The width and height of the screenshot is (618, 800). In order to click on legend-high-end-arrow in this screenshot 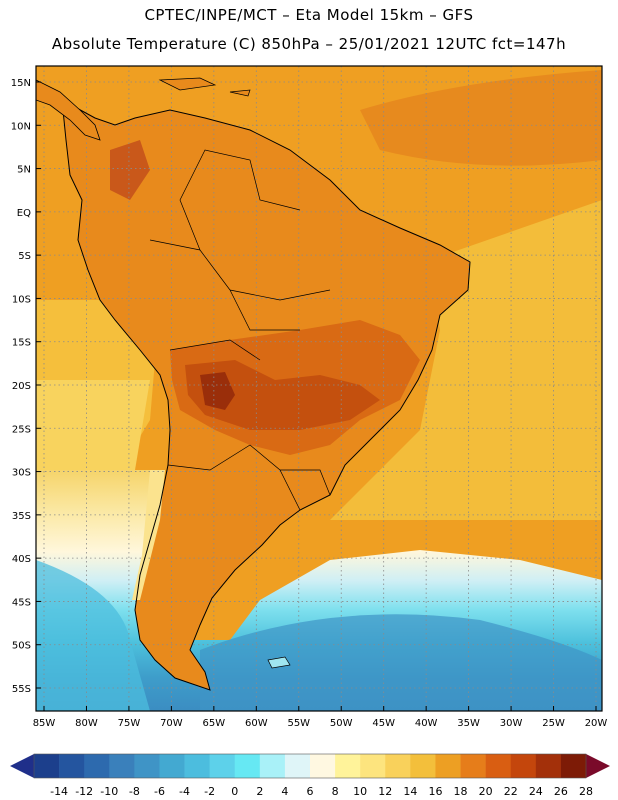, I will do `click(598, 766)`.